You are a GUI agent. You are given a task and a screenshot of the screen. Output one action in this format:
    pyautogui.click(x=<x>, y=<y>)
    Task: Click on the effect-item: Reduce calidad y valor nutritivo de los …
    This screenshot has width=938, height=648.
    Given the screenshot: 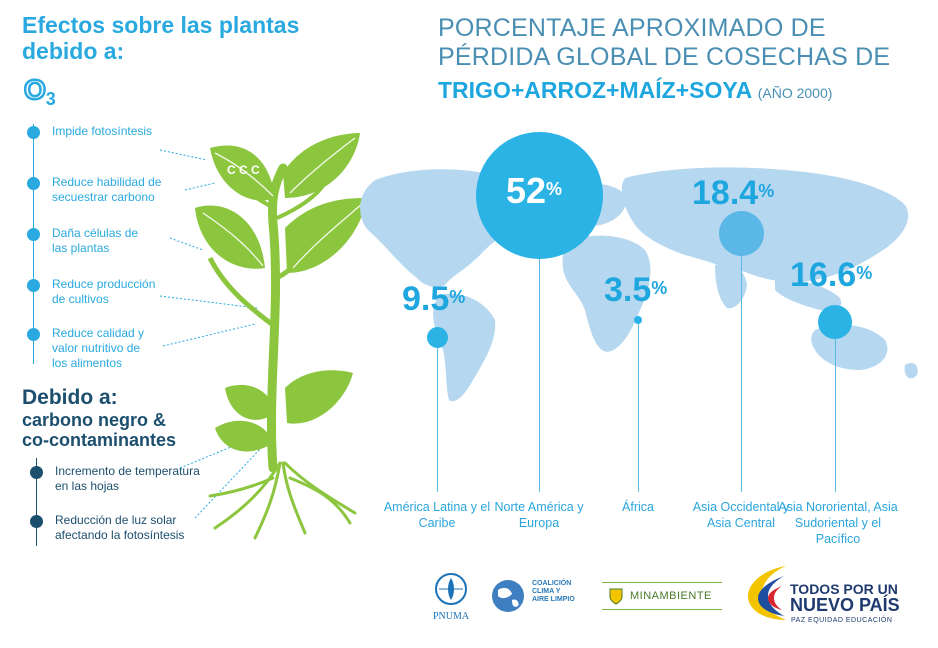 What is the action you would take?
    pyautogui.click(x=98, y=348)
    